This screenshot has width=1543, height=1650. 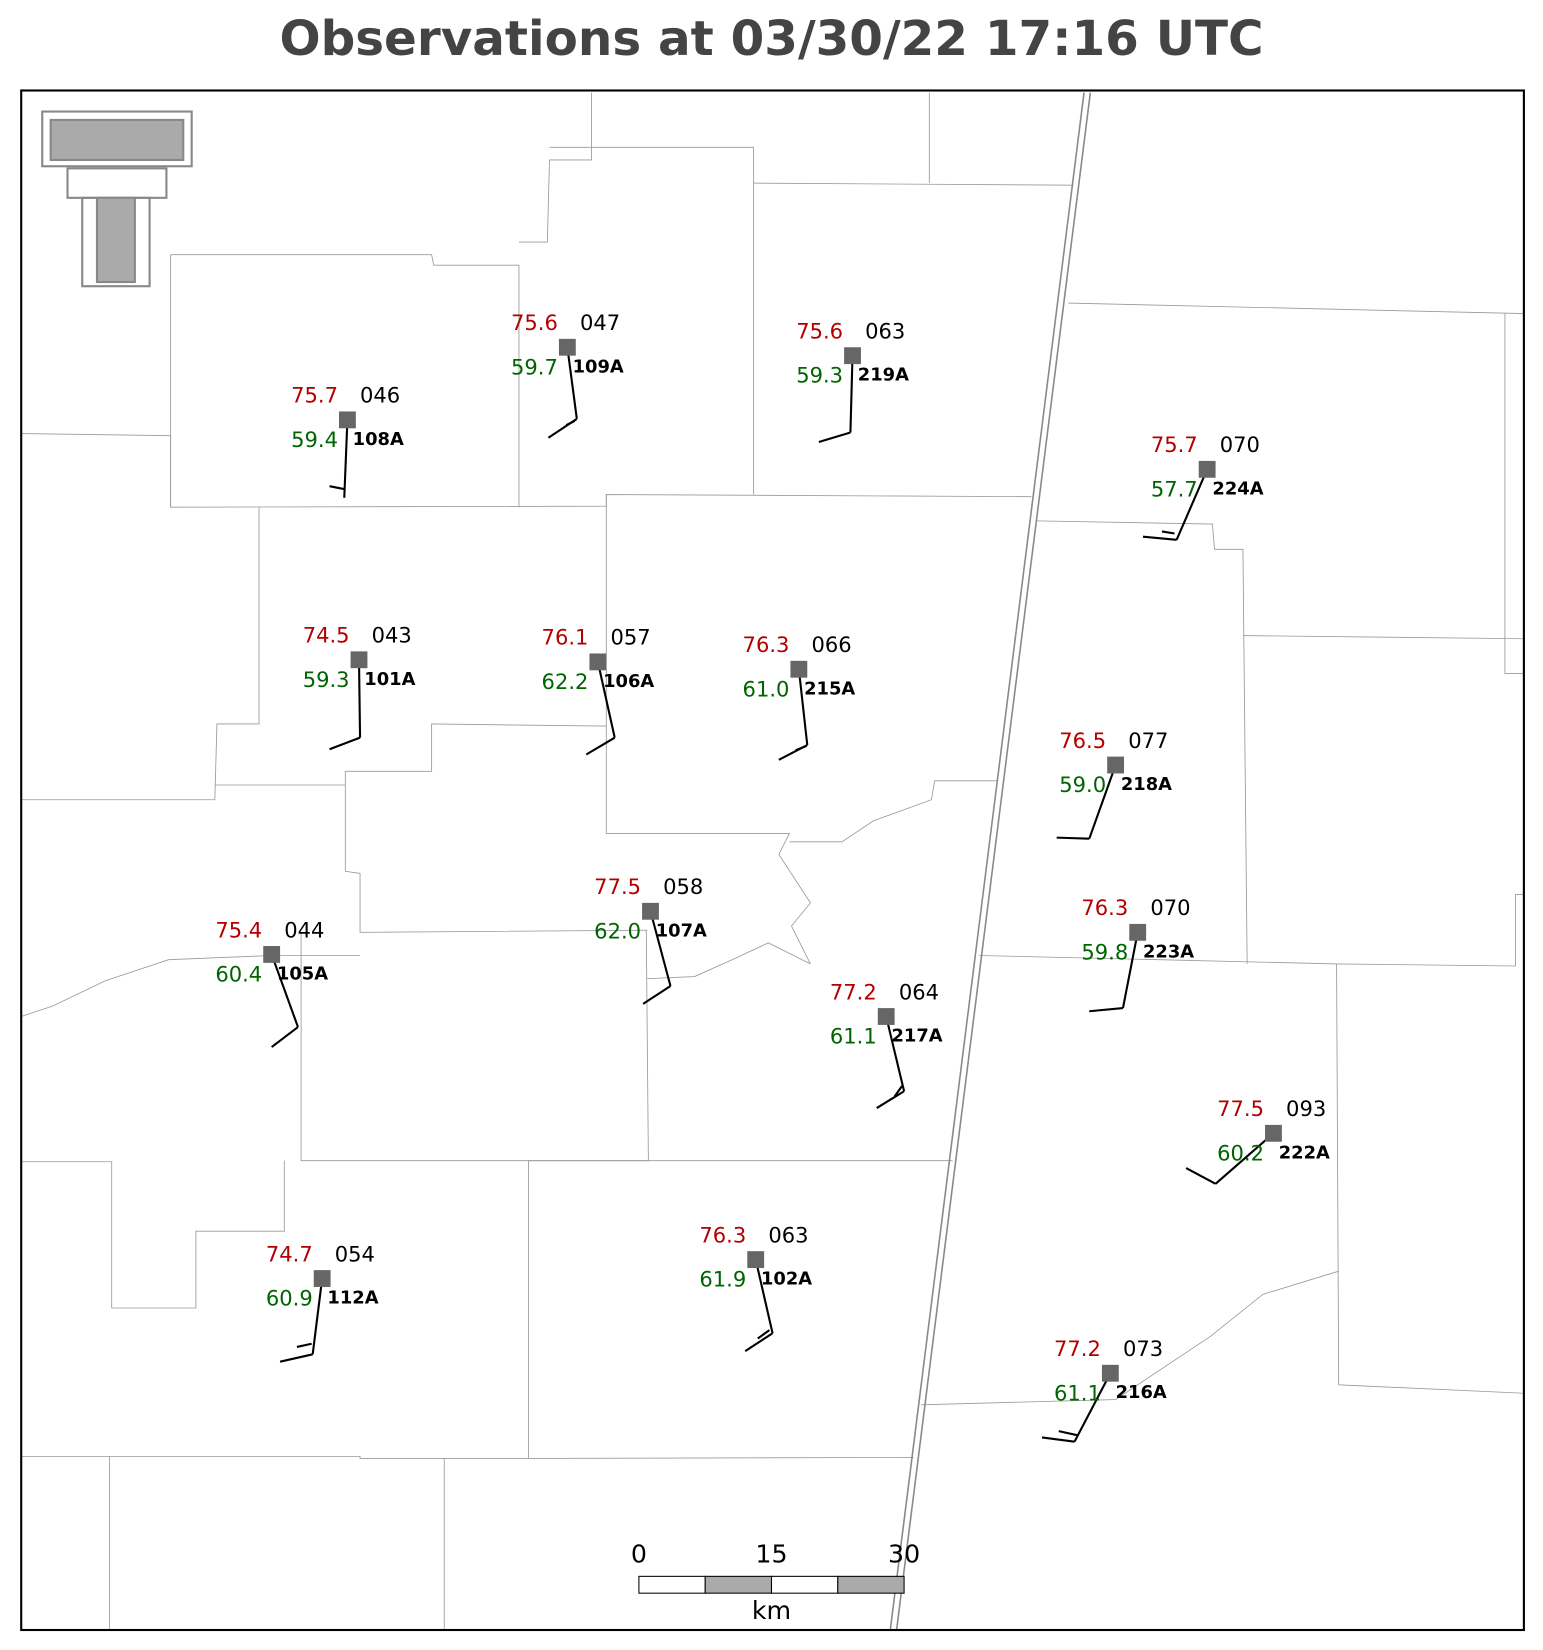 I want to click on station-id: 108A, so click(x=378, y=439).